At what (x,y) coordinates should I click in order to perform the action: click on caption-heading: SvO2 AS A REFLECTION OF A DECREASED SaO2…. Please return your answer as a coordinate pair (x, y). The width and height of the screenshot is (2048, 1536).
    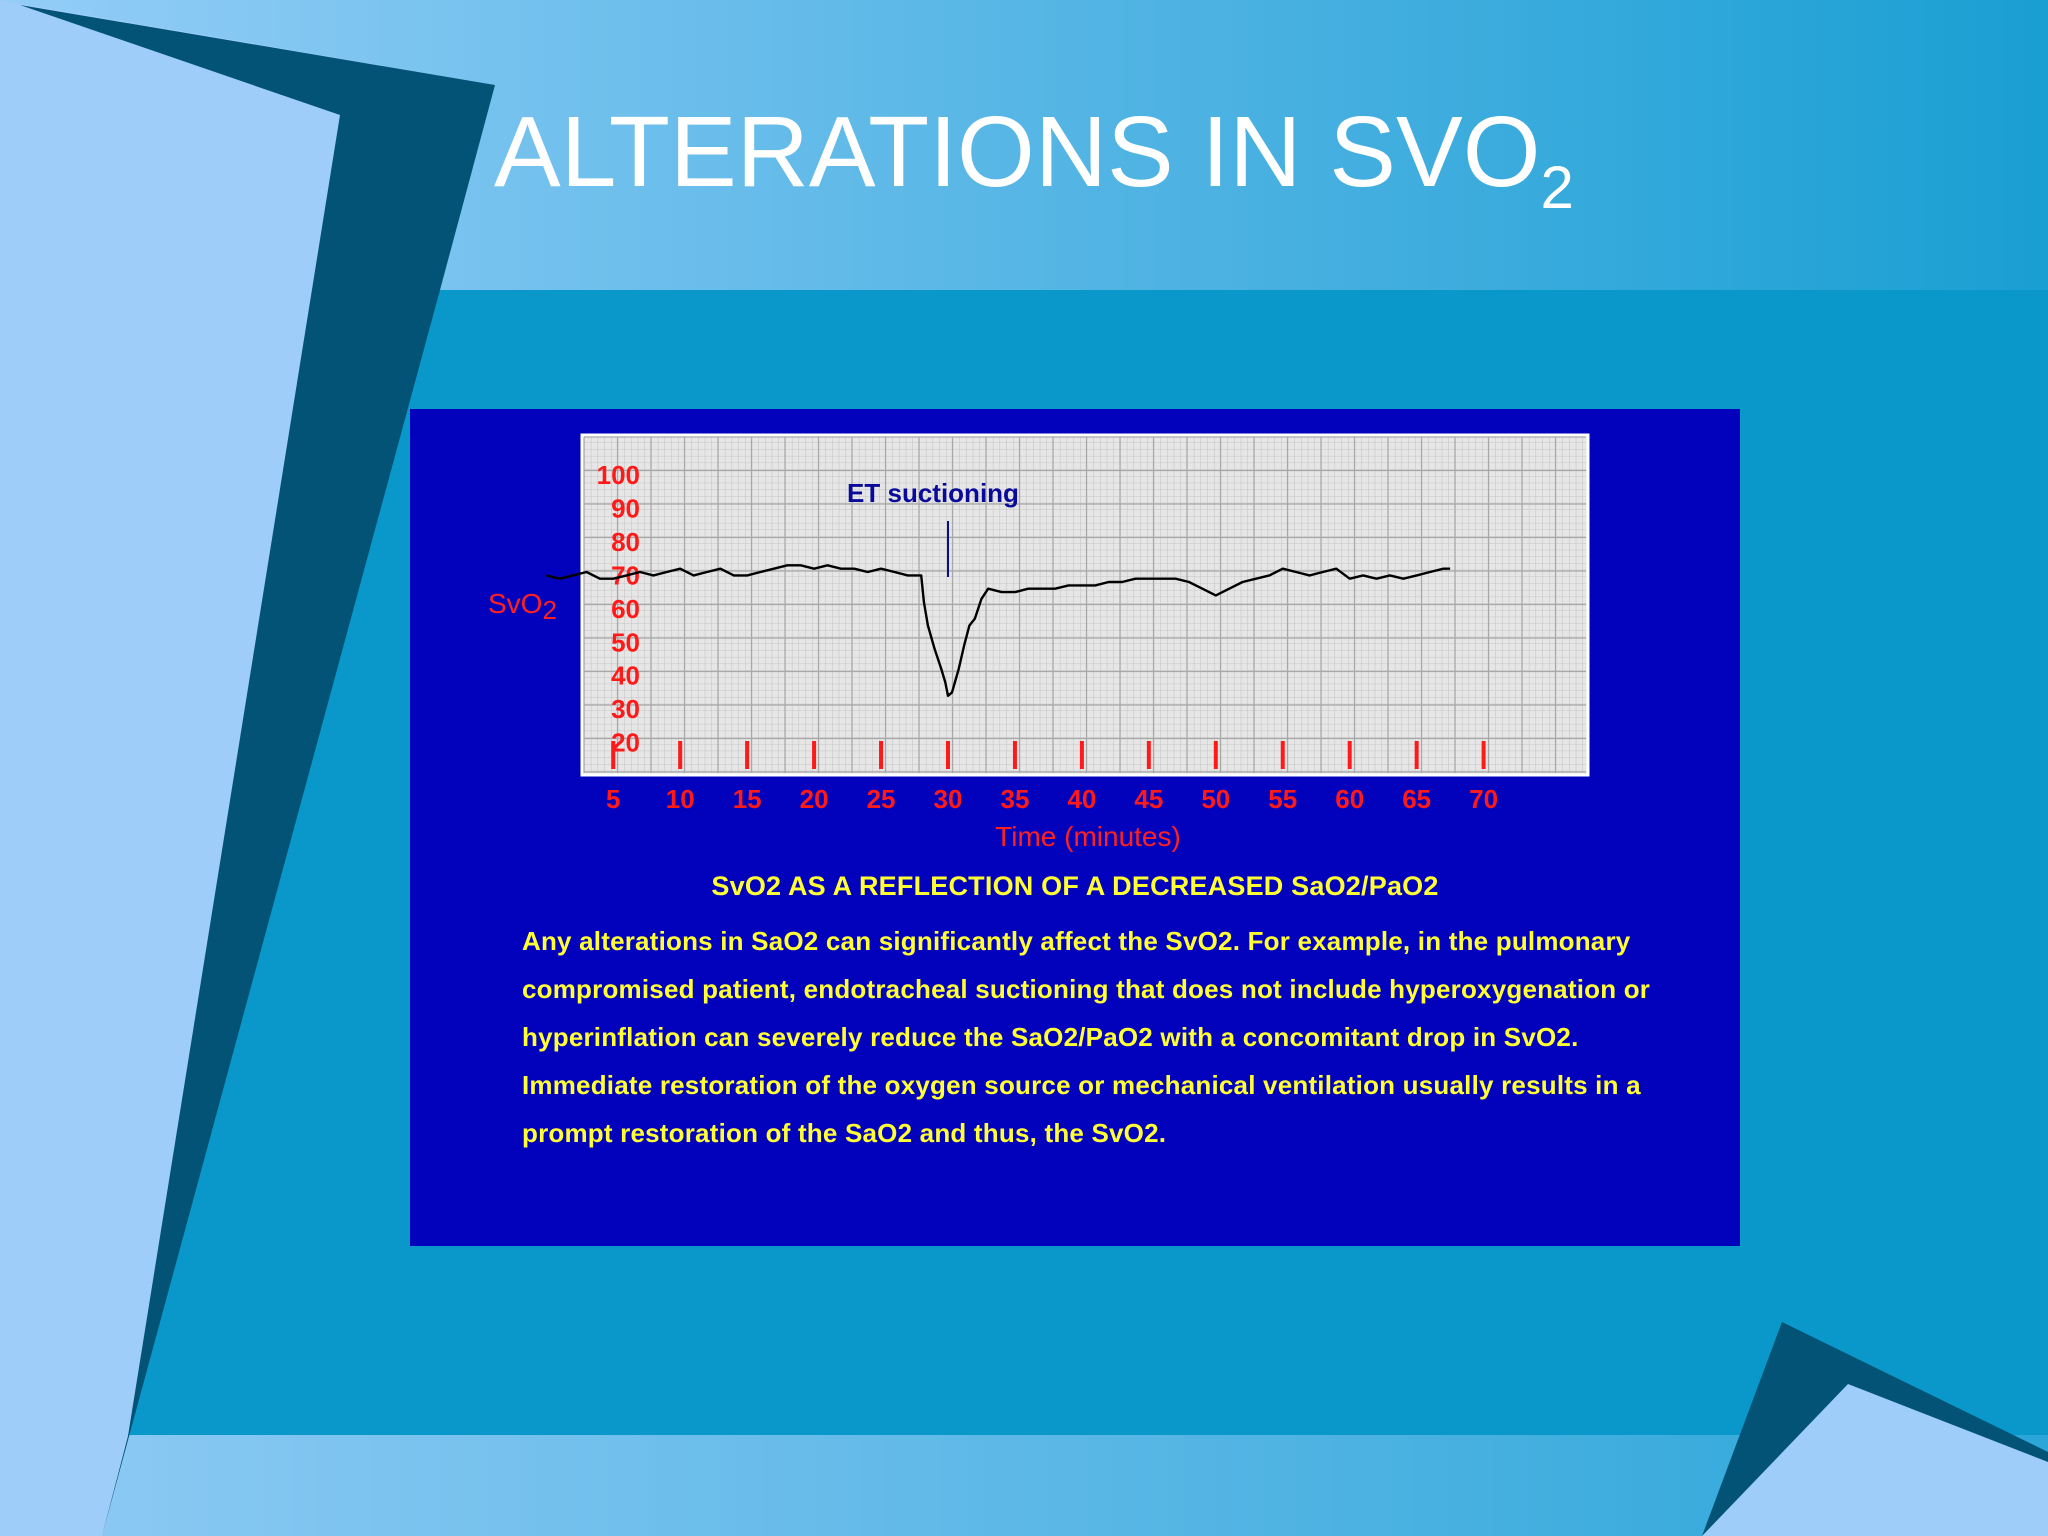
    Looking at the image, I should click on (1075, 886).